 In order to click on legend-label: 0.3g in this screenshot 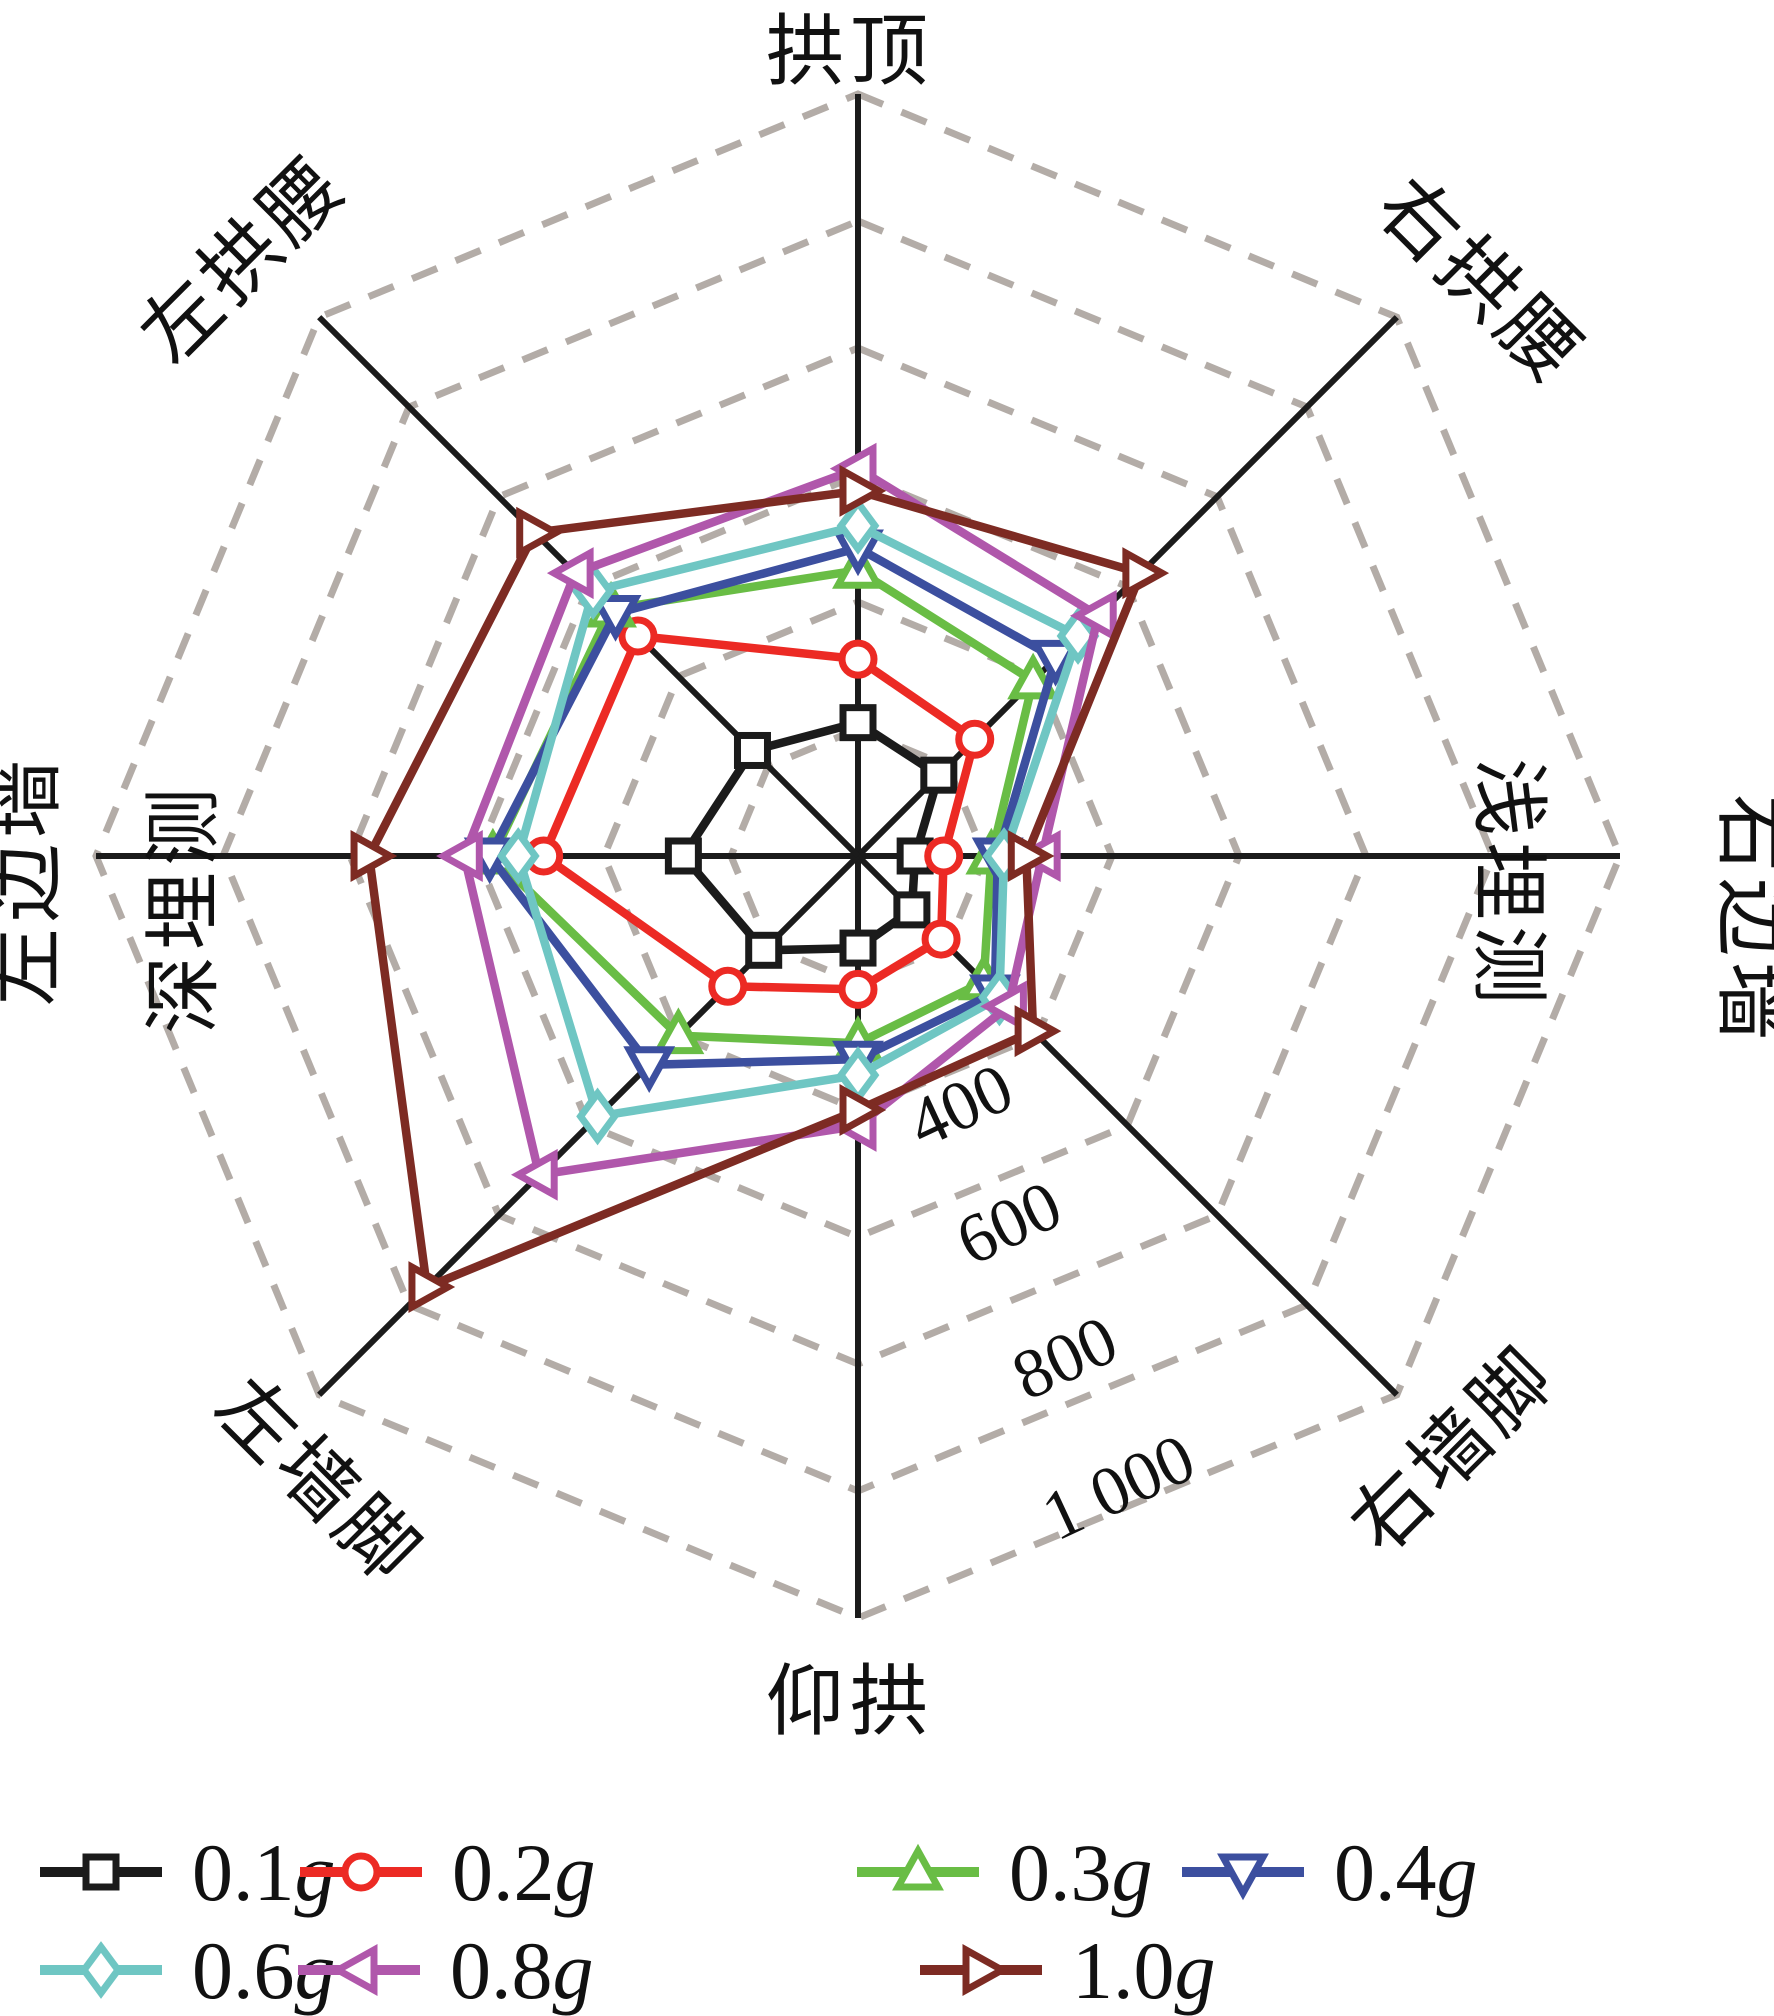, I will do `click(1081, 1872)`.